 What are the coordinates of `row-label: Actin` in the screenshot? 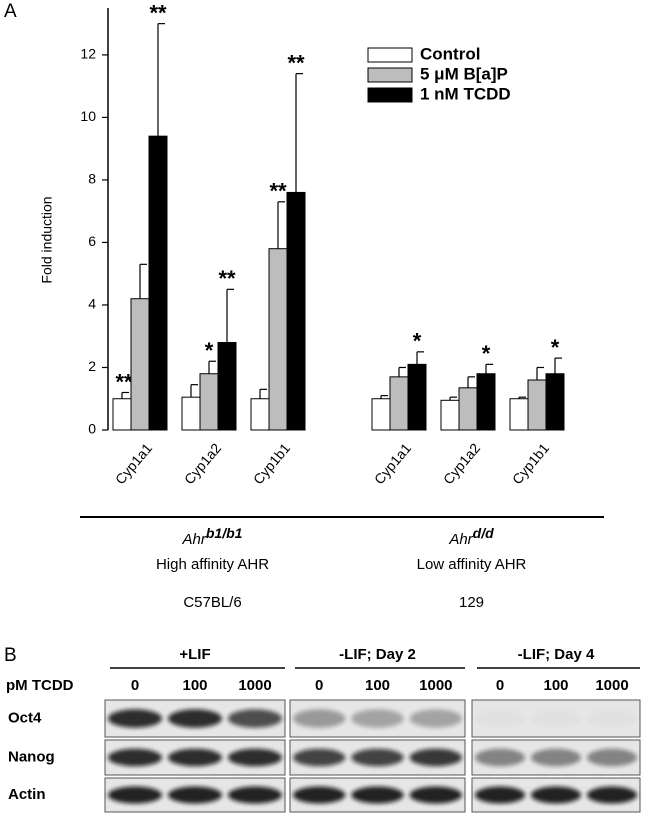 It's located at (27, 794).